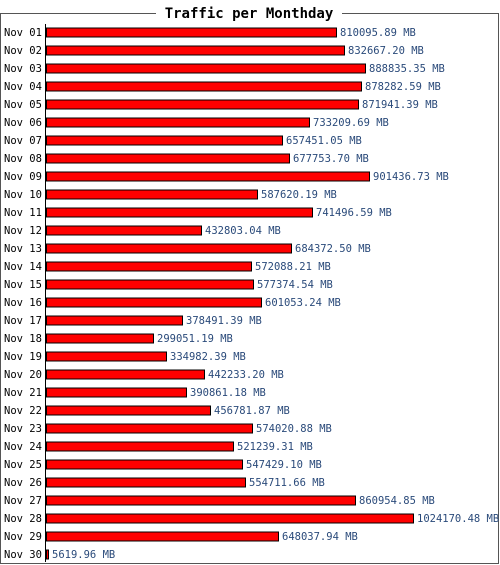 The width and height of the screenshot is (500, 565). Describe the element at coordinates (23, 303) in the screenshot. I see `category-label: Nov 16` at that location.